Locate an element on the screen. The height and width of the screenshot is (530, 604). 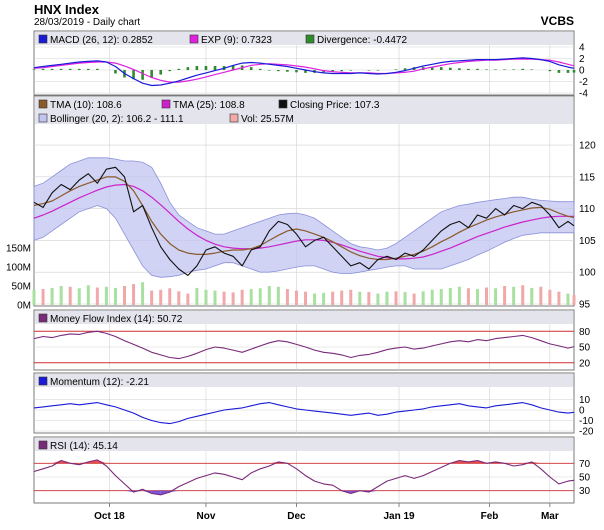
y-tick-label: 50 is located at coordinates (585, 348).